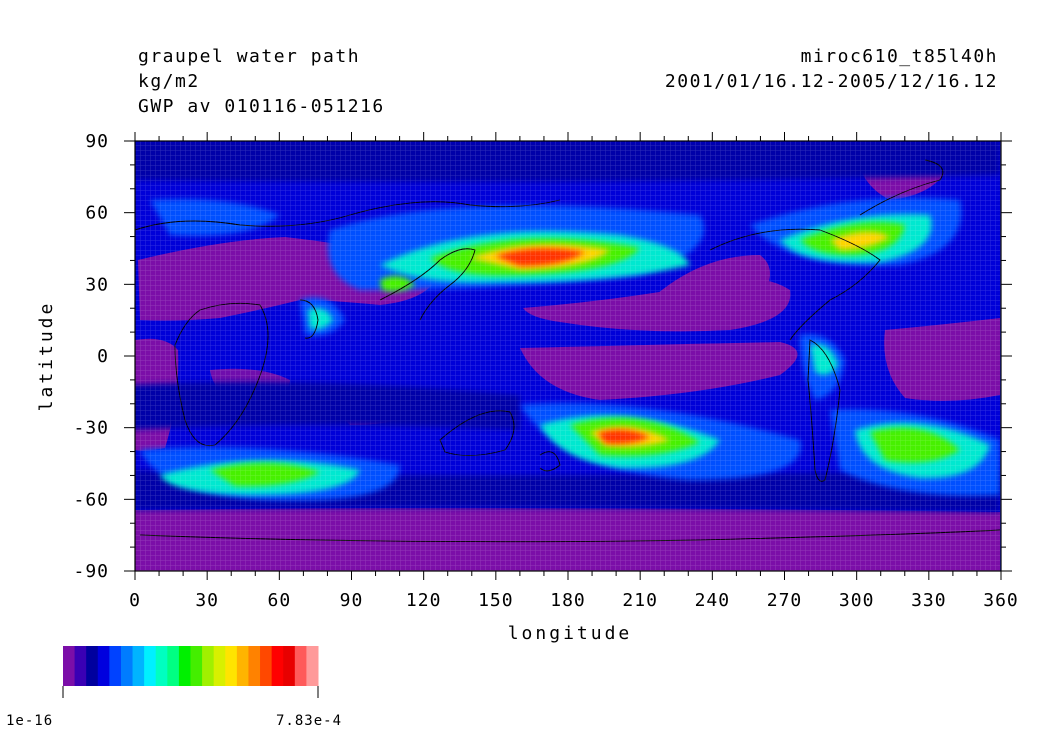 The image size is (1044, 743). What do you see at coordinates (496, 600) in the screenshot?
I see `x-tick-label: 150` at bounding box center [496, 600].